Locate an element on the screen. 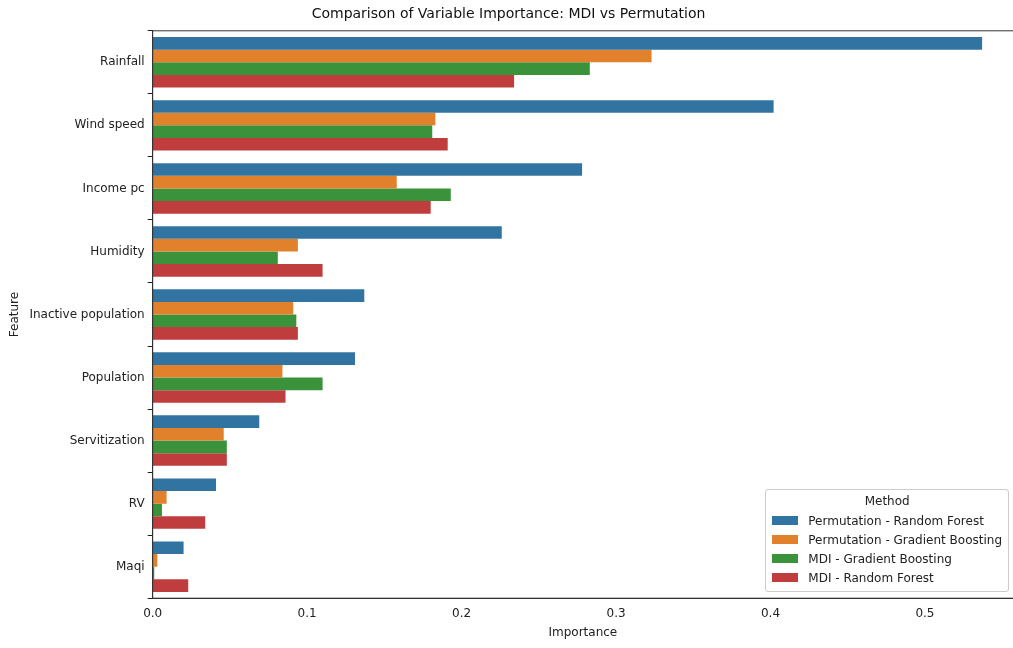 This screenshot has width=1013, height=648. legend-label: Permutation - Gradient Boosting is located at coordinates (905, 539).